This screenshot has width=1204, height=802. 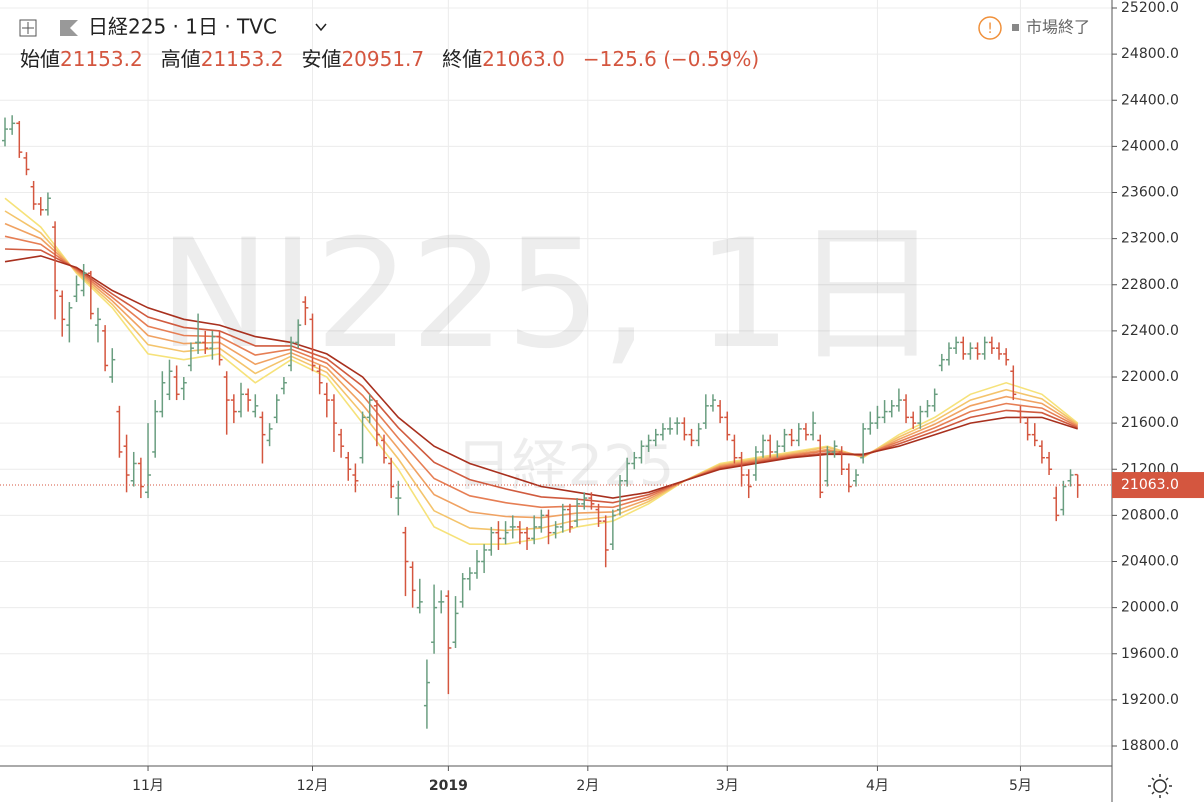 What do you see at coordinates (1150, 377) in the screenshot?
I see `y-tick-label: 22000.0` at bounding box center [1150, 377].